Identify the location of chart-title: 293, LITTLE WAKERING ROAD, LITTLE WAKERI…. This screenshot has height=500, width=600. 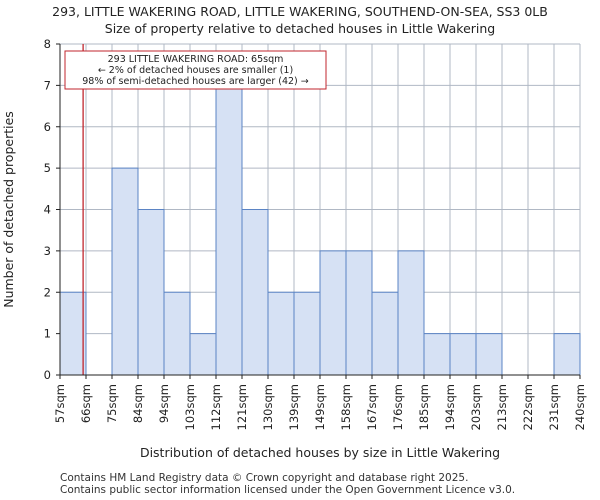
(300, 11).